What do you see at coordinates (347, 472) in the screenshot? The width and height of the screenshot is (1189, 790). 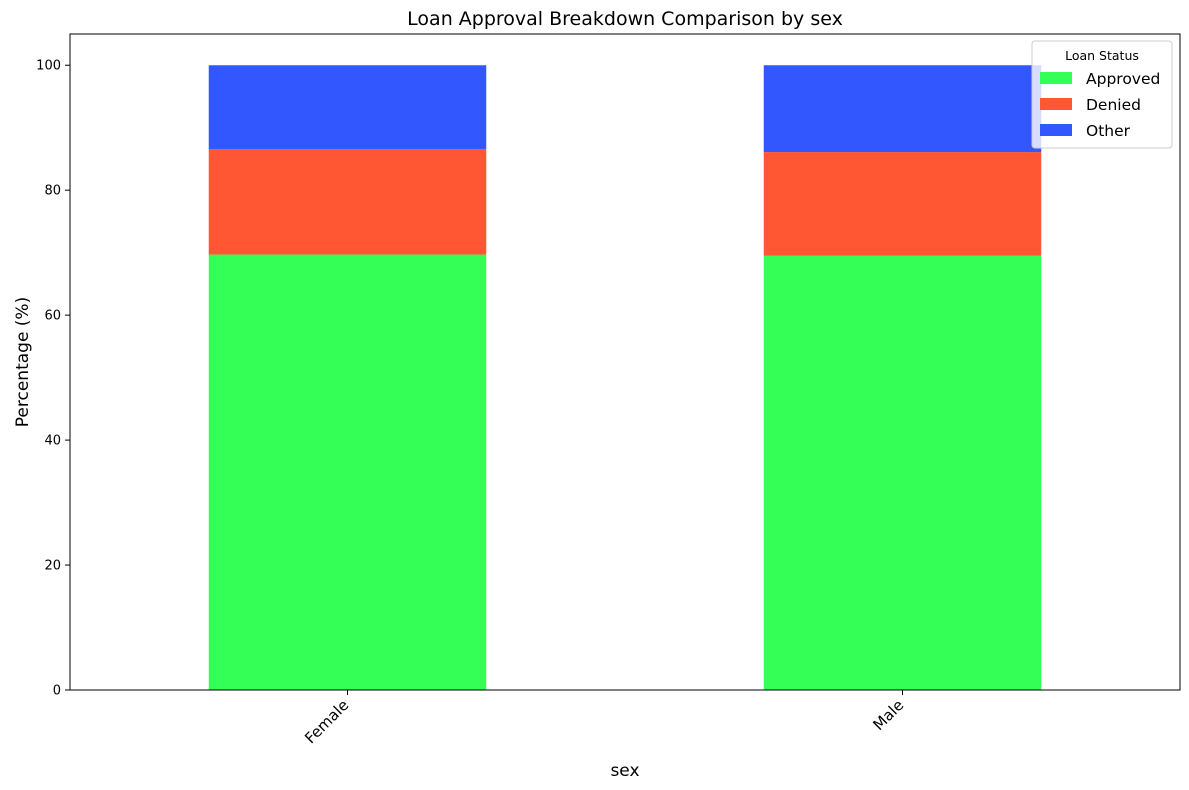 I see `bar-female-approved` at bounding box center [347, 472].